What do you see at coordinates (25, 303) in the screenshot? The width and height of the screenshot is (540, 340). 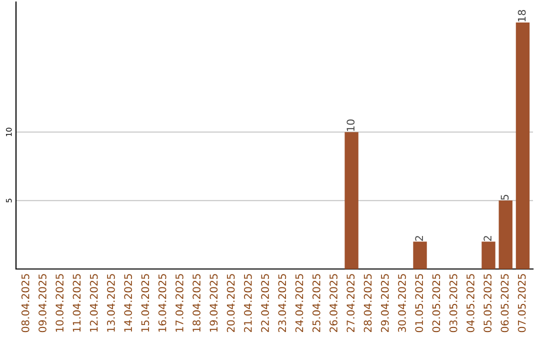 I see `x-tick-label: 08.04.2025` at bounding box center [25, 303].